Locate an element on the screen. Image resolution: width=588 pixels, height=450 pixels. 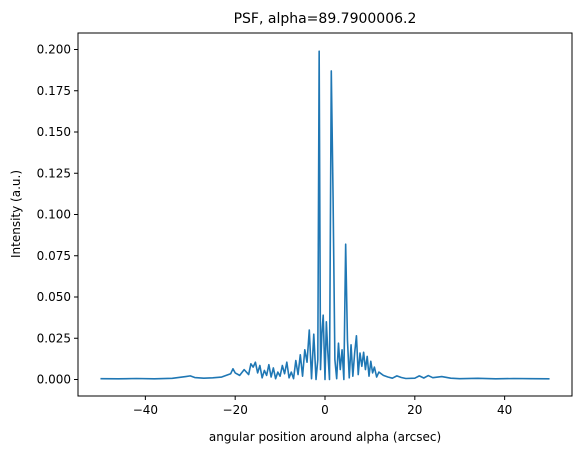
y-tick-label: 0.075 is located at coordinates (54, 256).